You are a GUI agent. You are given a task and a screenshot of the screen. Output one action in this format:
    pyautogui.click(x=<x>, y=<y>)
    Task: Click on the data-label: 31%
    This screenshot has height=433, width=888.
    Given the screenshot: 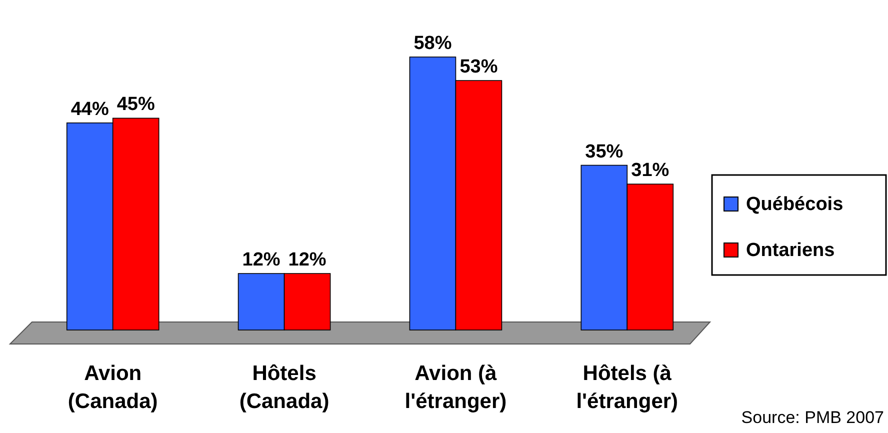 What is the action you would take?
    pyautogui.click(x=650, y=171)
    